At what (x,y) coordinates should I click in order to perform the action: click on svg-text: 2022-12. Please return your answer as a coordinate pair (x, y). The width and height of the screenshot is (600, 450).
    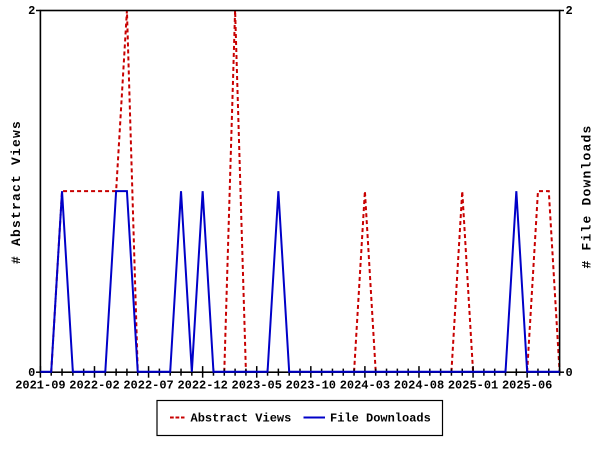
    Looking at the image, I should click on (202, 385).